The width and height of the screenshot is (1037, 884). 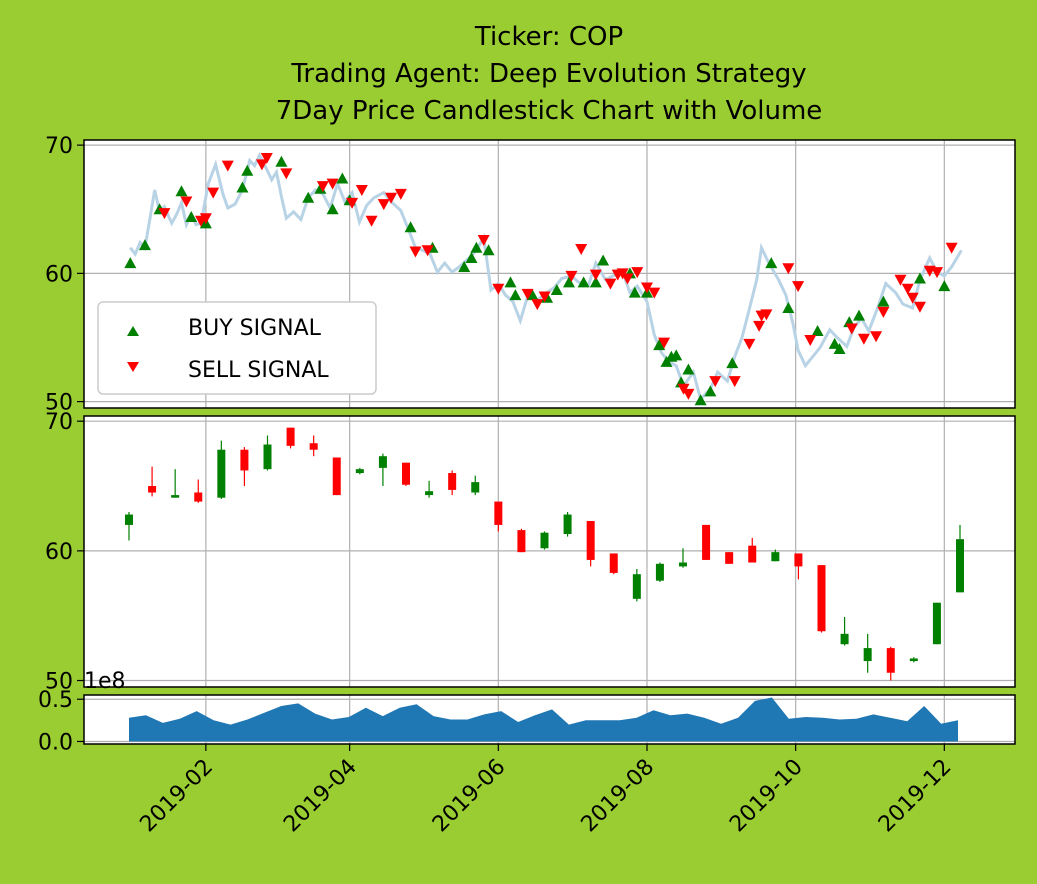 What do you see at coordinates (133, 367) in the screenshot?
I see `legend-sell-marker` at bounding box center [133, 367].